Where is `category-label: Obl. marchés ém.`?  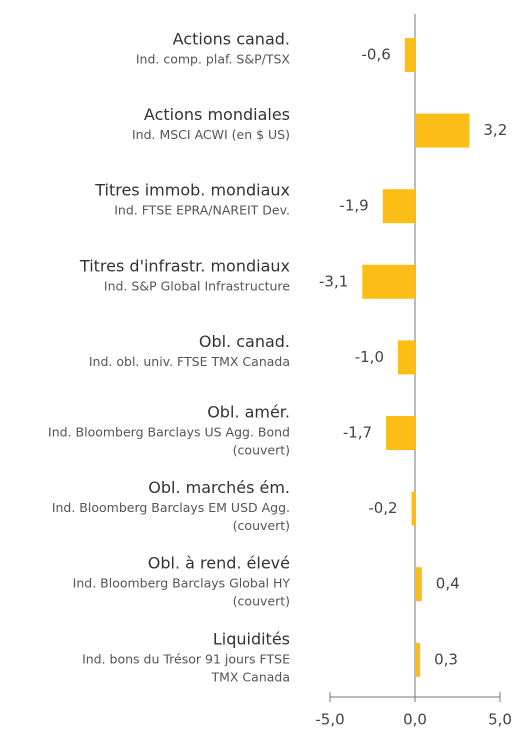 category-label: Obl. marchés ém. is located at coordinates (219, 487).